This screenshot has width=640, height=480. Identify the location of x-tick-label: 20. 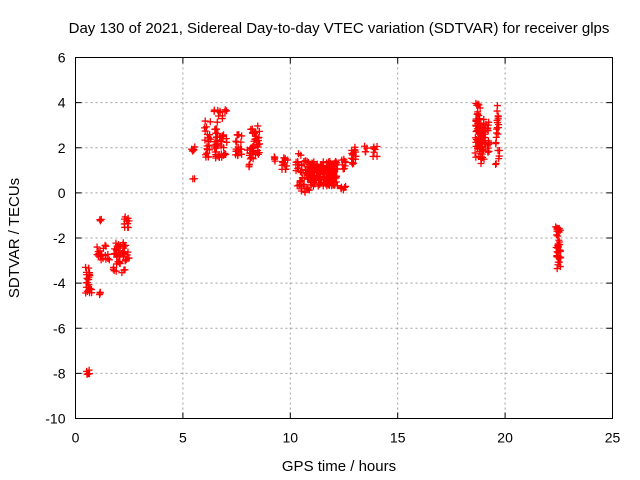
(505, 438).